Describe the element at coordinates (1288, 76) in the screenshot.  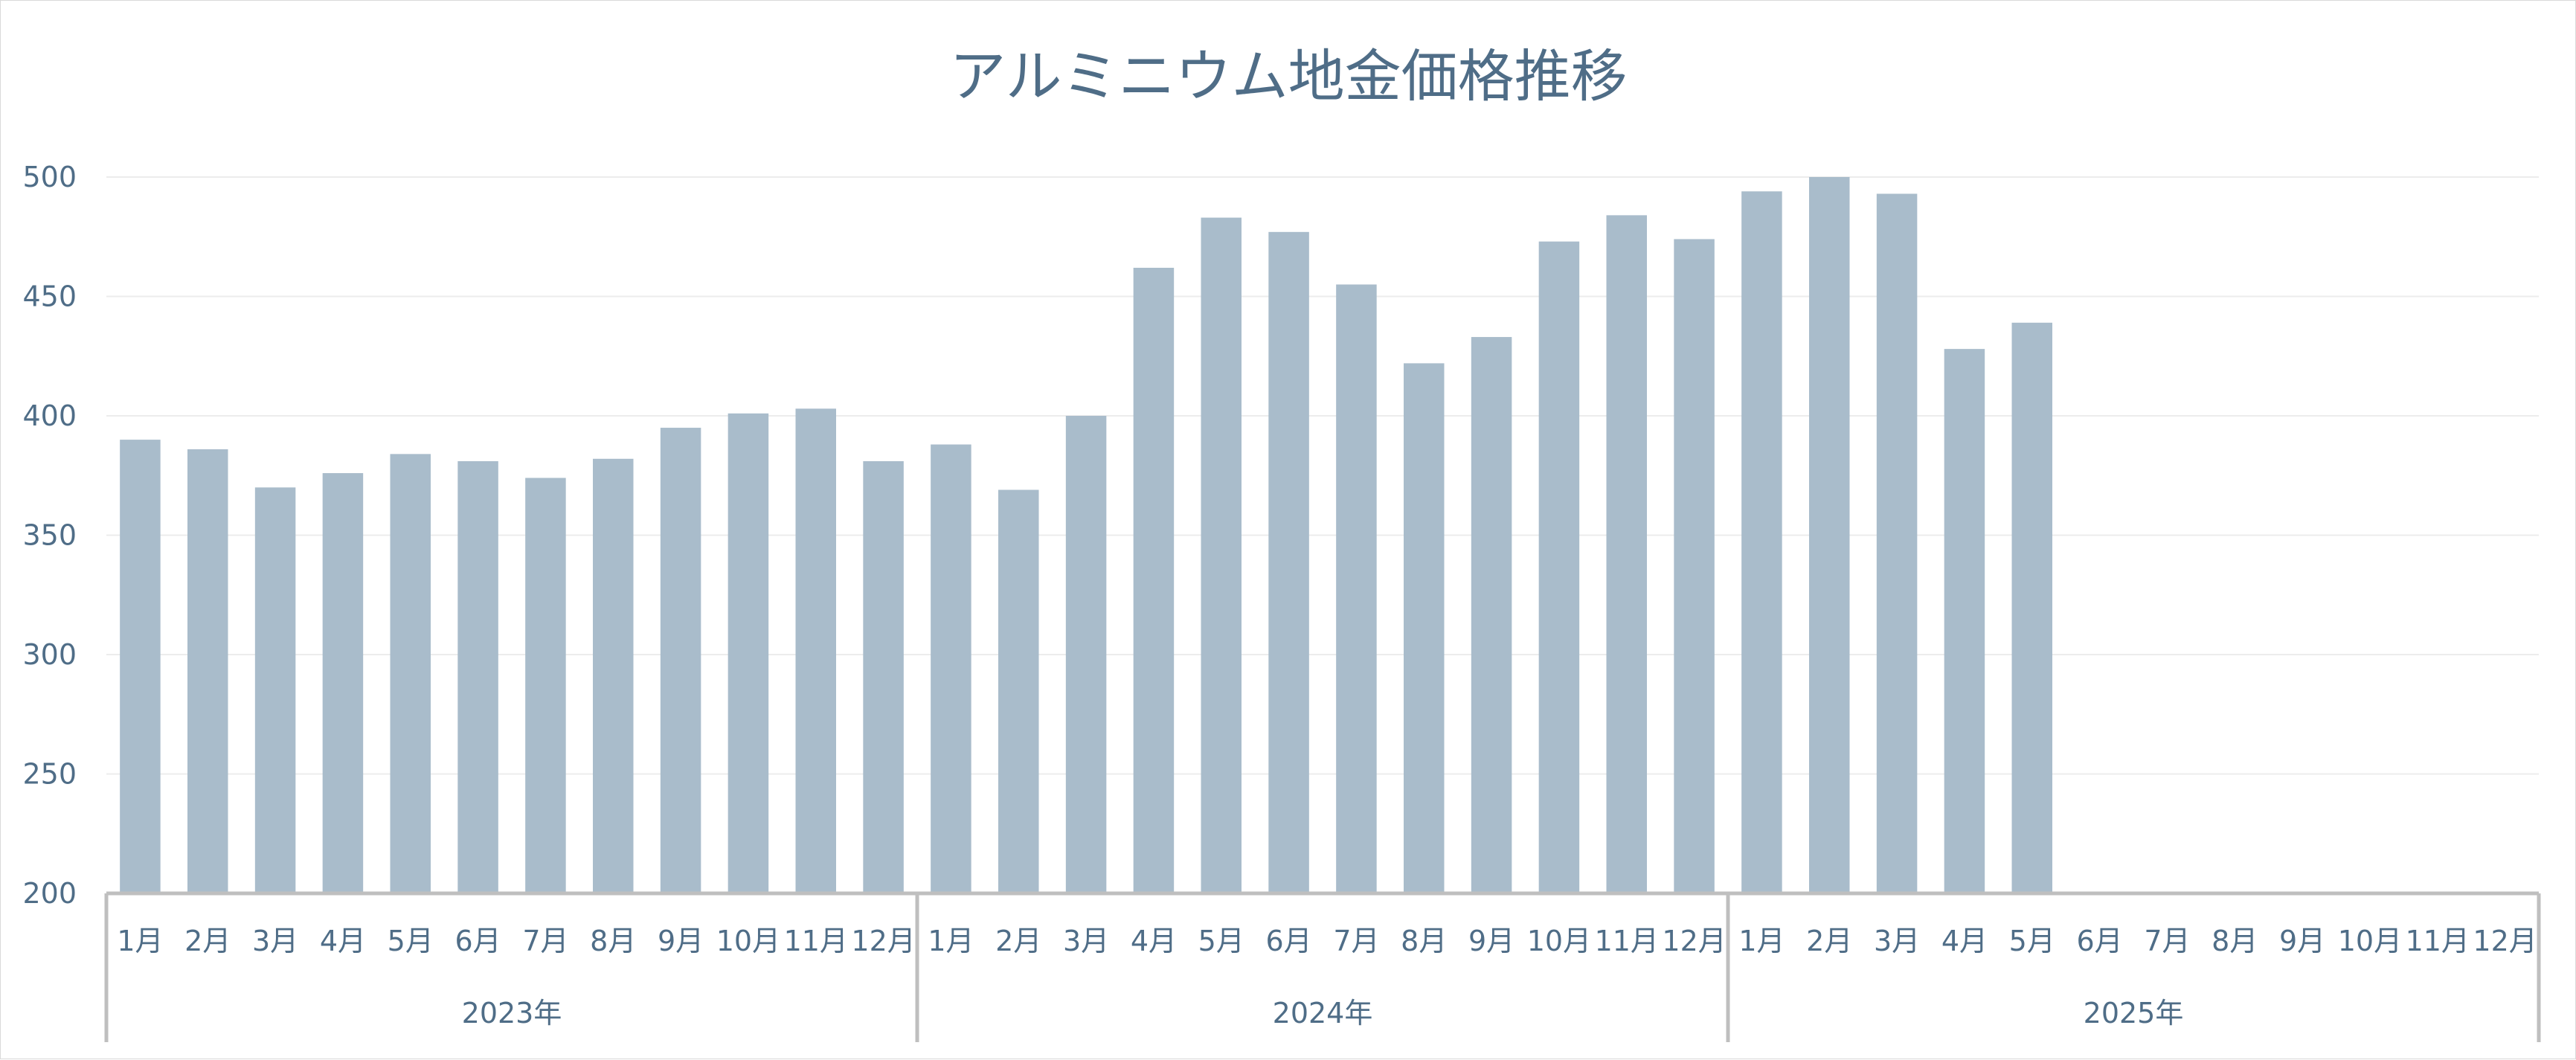
I see `chart-title: アルミニウム地金価格推移` at that location.